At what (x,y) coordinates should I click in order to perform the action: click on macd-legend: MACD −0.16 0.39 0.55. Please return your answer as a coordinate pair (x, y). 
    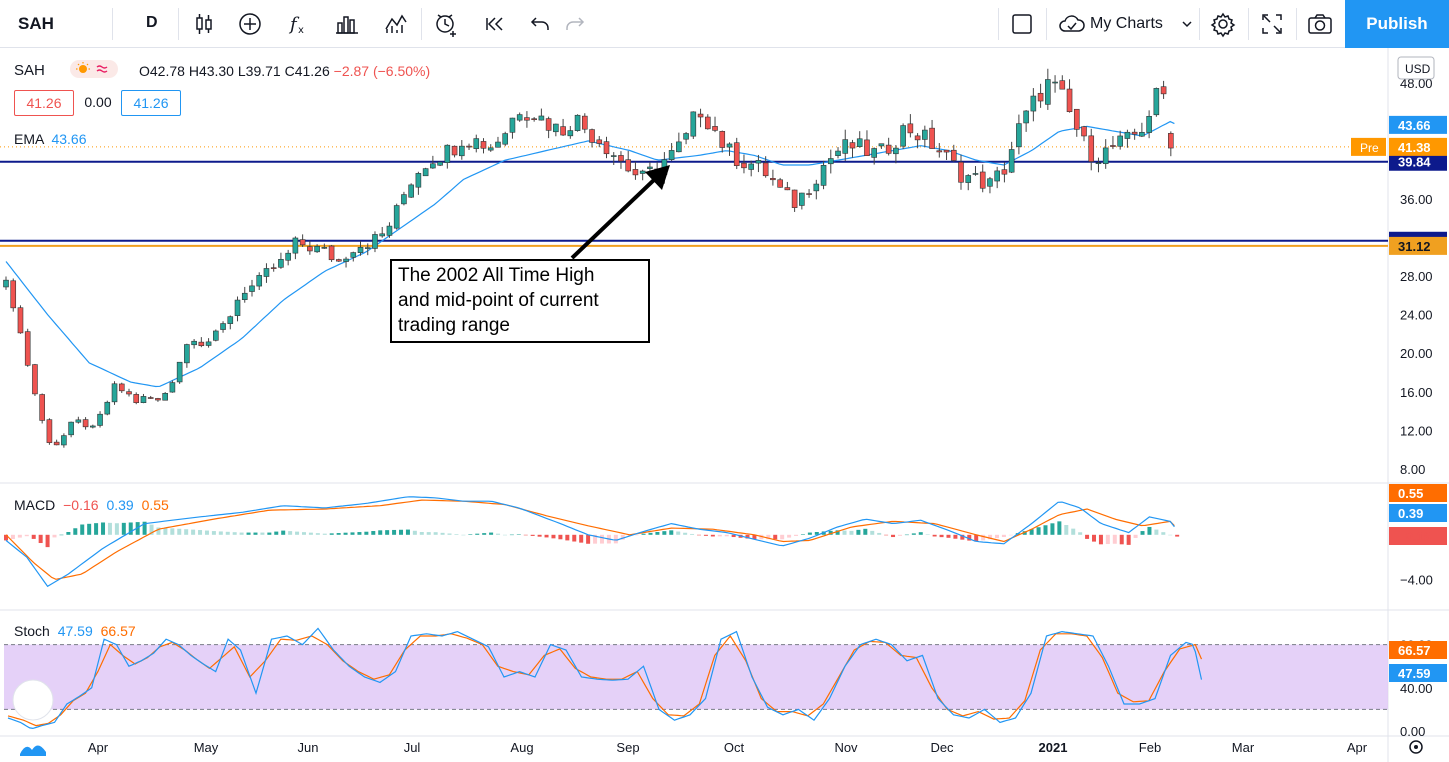
    Looking at the image, I should click on (91, 505).